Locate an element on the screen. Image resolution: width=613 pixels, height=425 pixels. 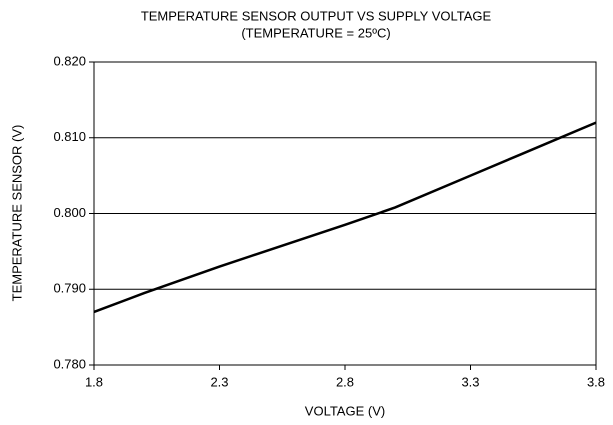
y-tick-label: 0.820 is located at coordinates (69, 60).